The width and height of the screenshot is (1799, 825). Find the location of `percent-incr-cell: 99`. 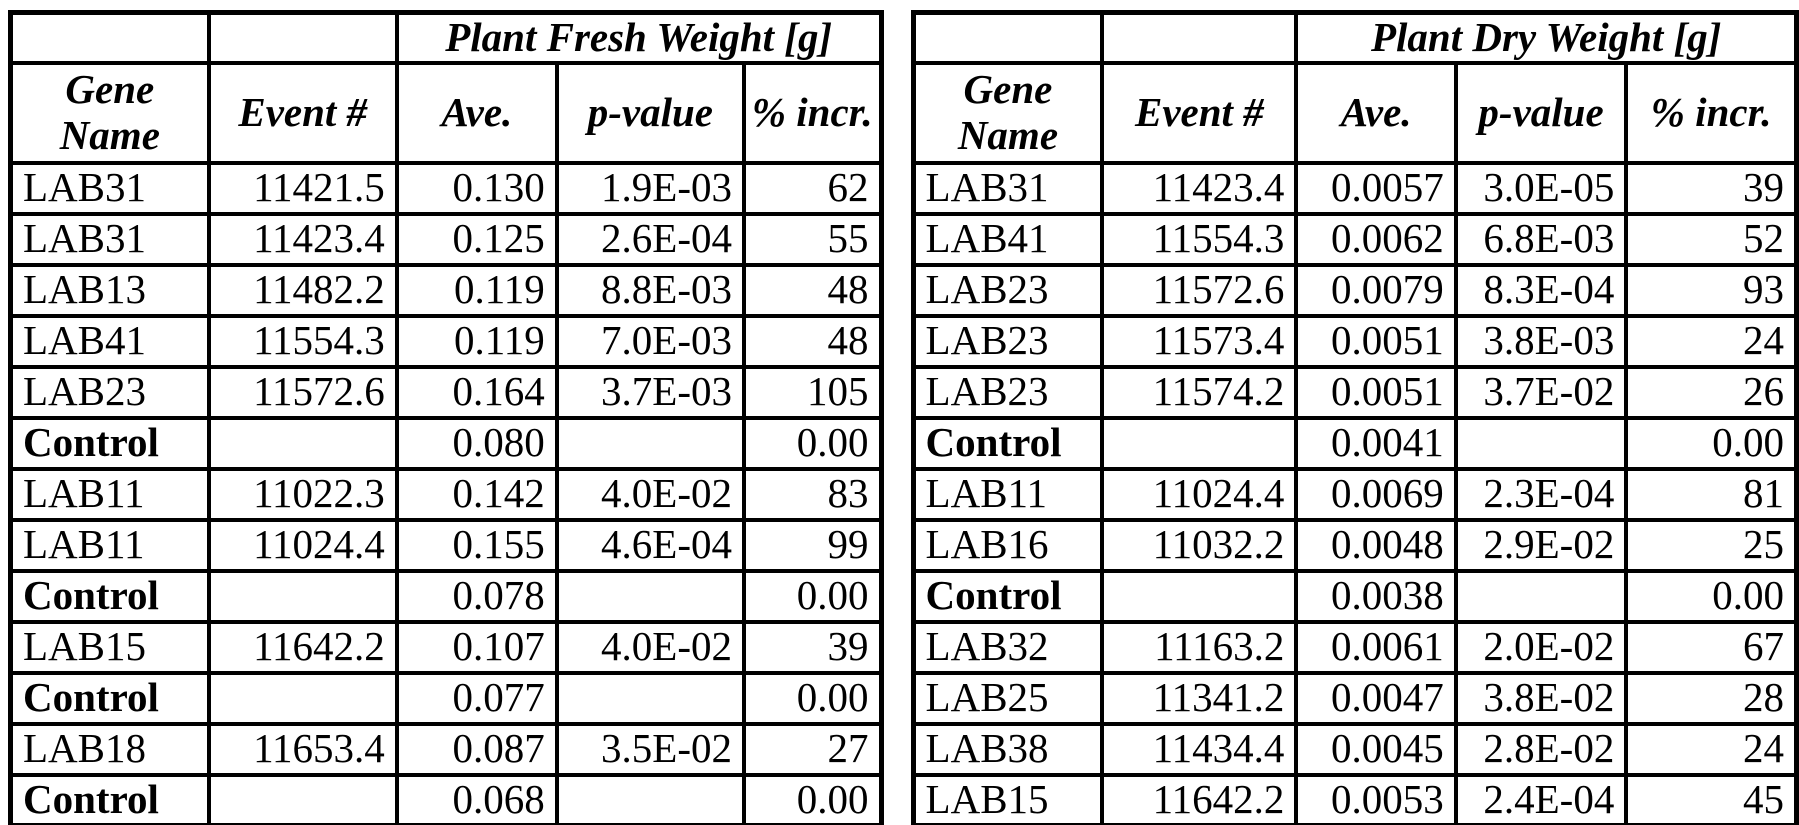

percent-incr-cell: 99 is located at coordinates (812, 545).